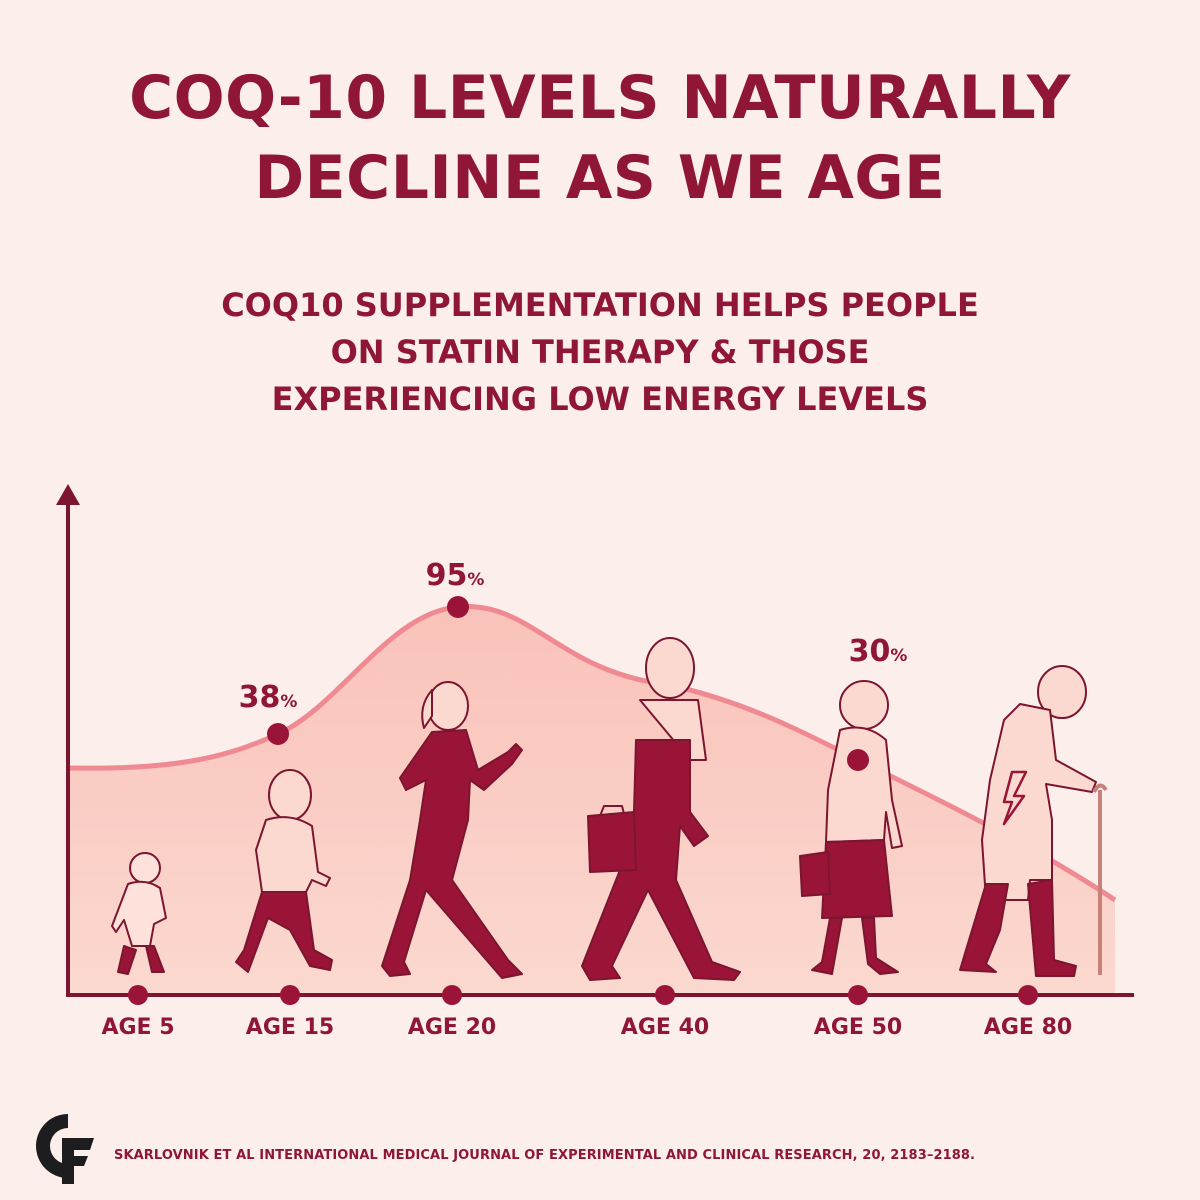 The image size is (1200, 1200). Describe the element at coordinates (68, 494) in the screenshot. I see `y-axis-arrow-icon` at that location.